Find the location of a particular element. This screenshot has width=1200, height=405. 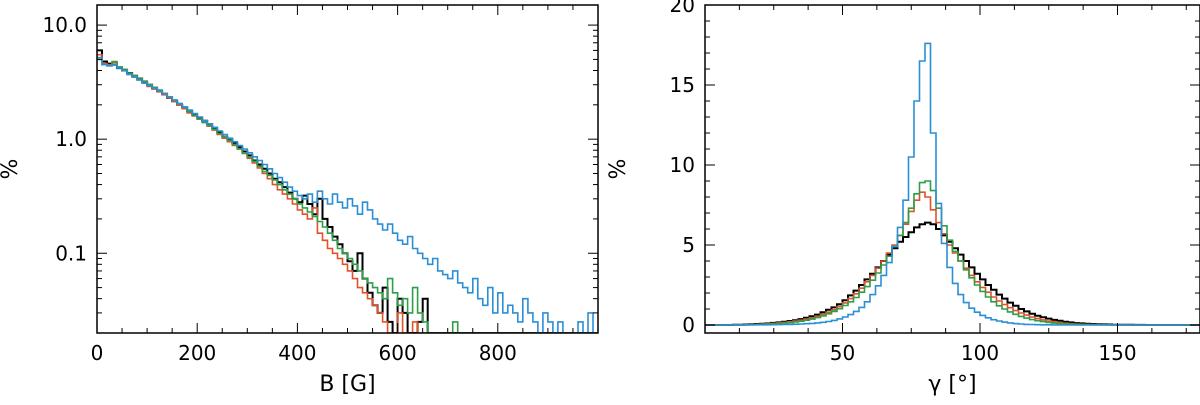

y-tick-label: 0.1 is located at coordinates (71, 253).